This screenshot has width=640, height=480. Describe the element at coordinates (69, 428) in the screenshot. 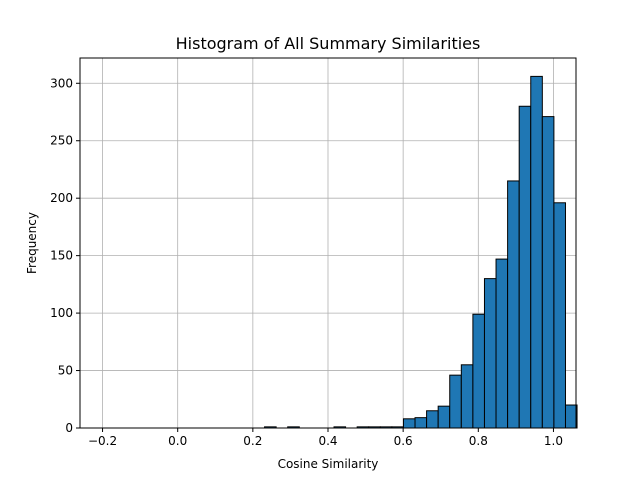

I see `y-tick-label: 0` at that location.